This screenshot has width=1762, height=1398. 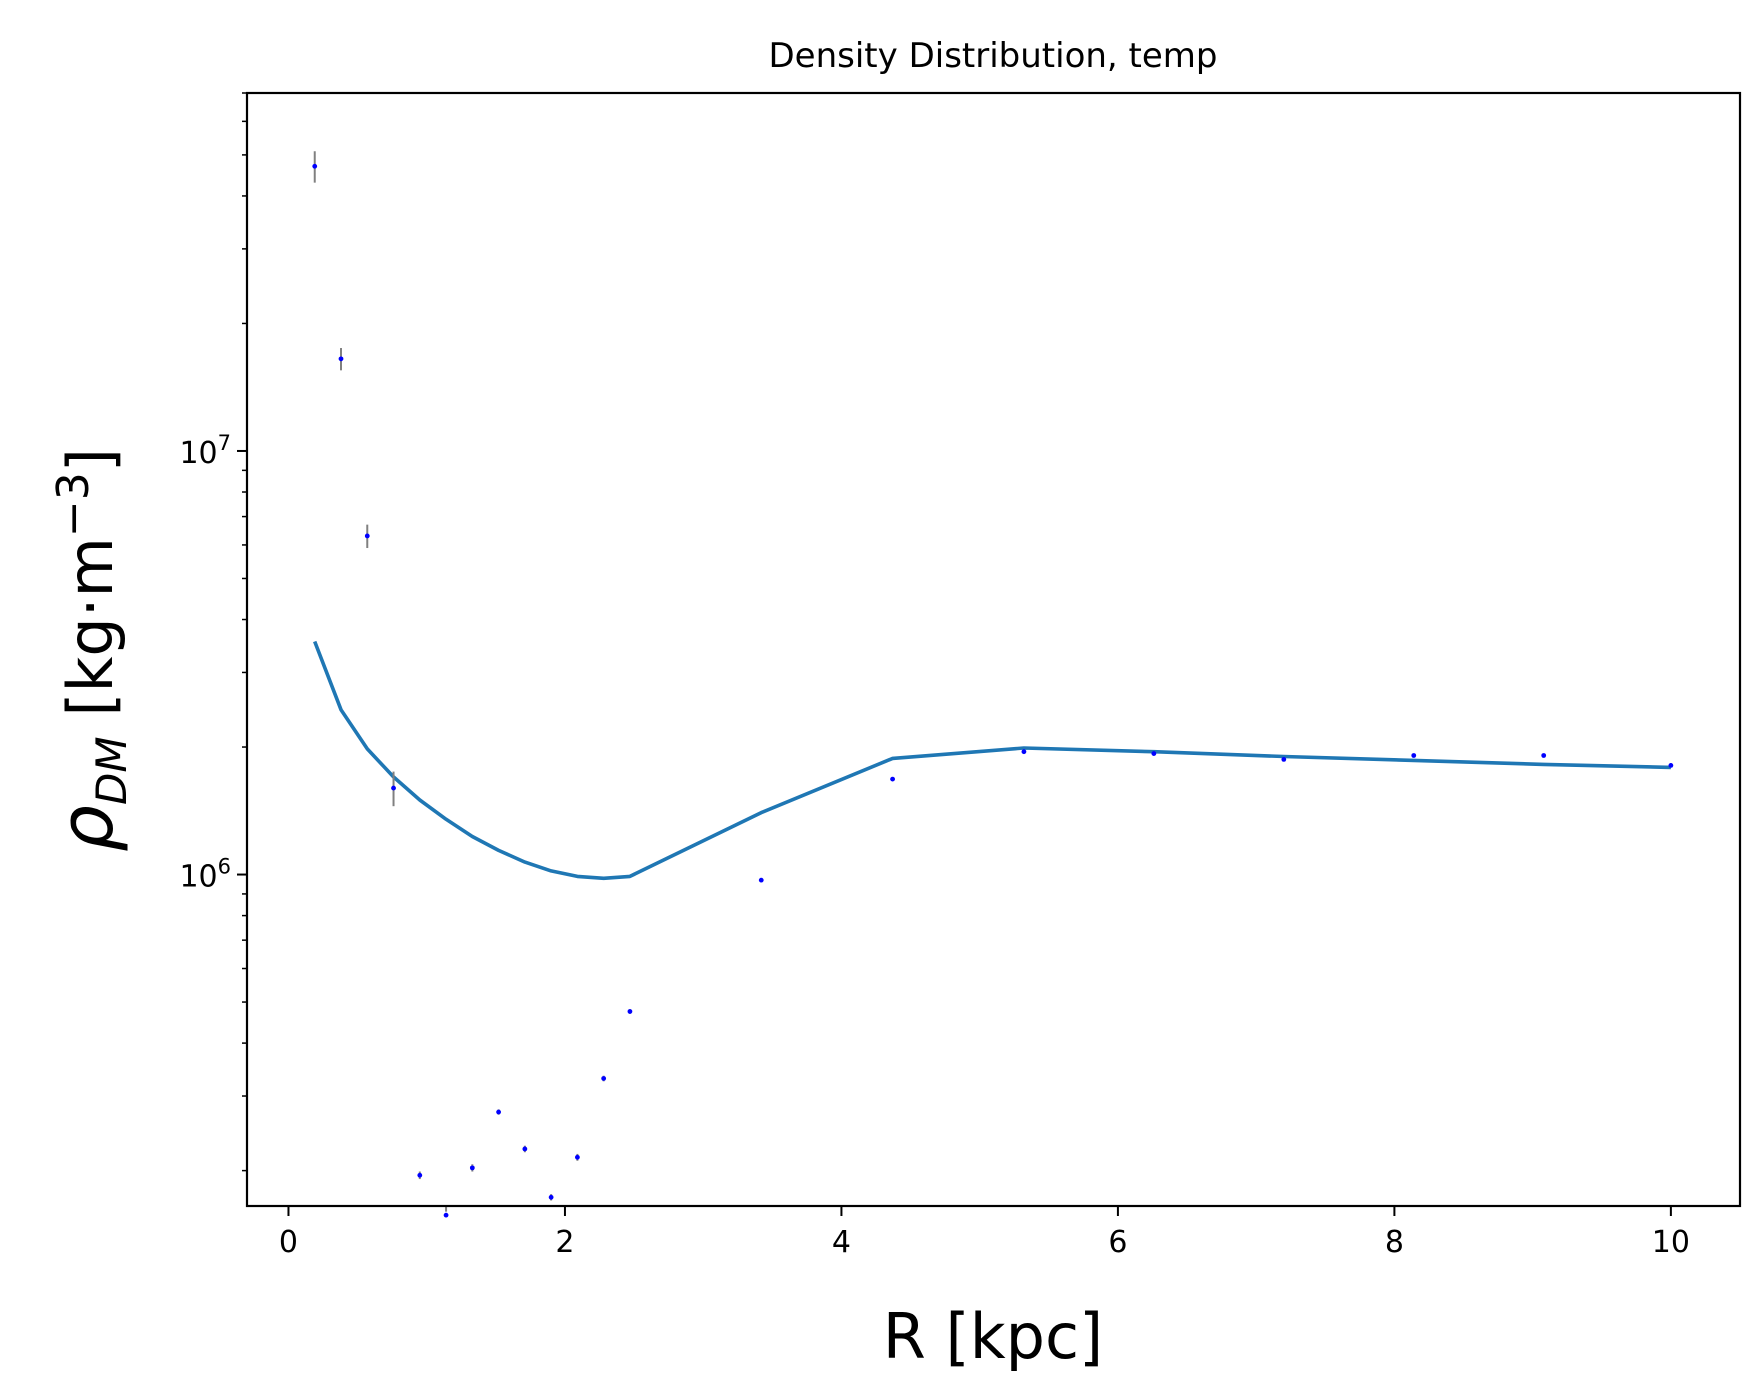 I want to click on y-label-units: [kg·m, so click(x=90, y=627).